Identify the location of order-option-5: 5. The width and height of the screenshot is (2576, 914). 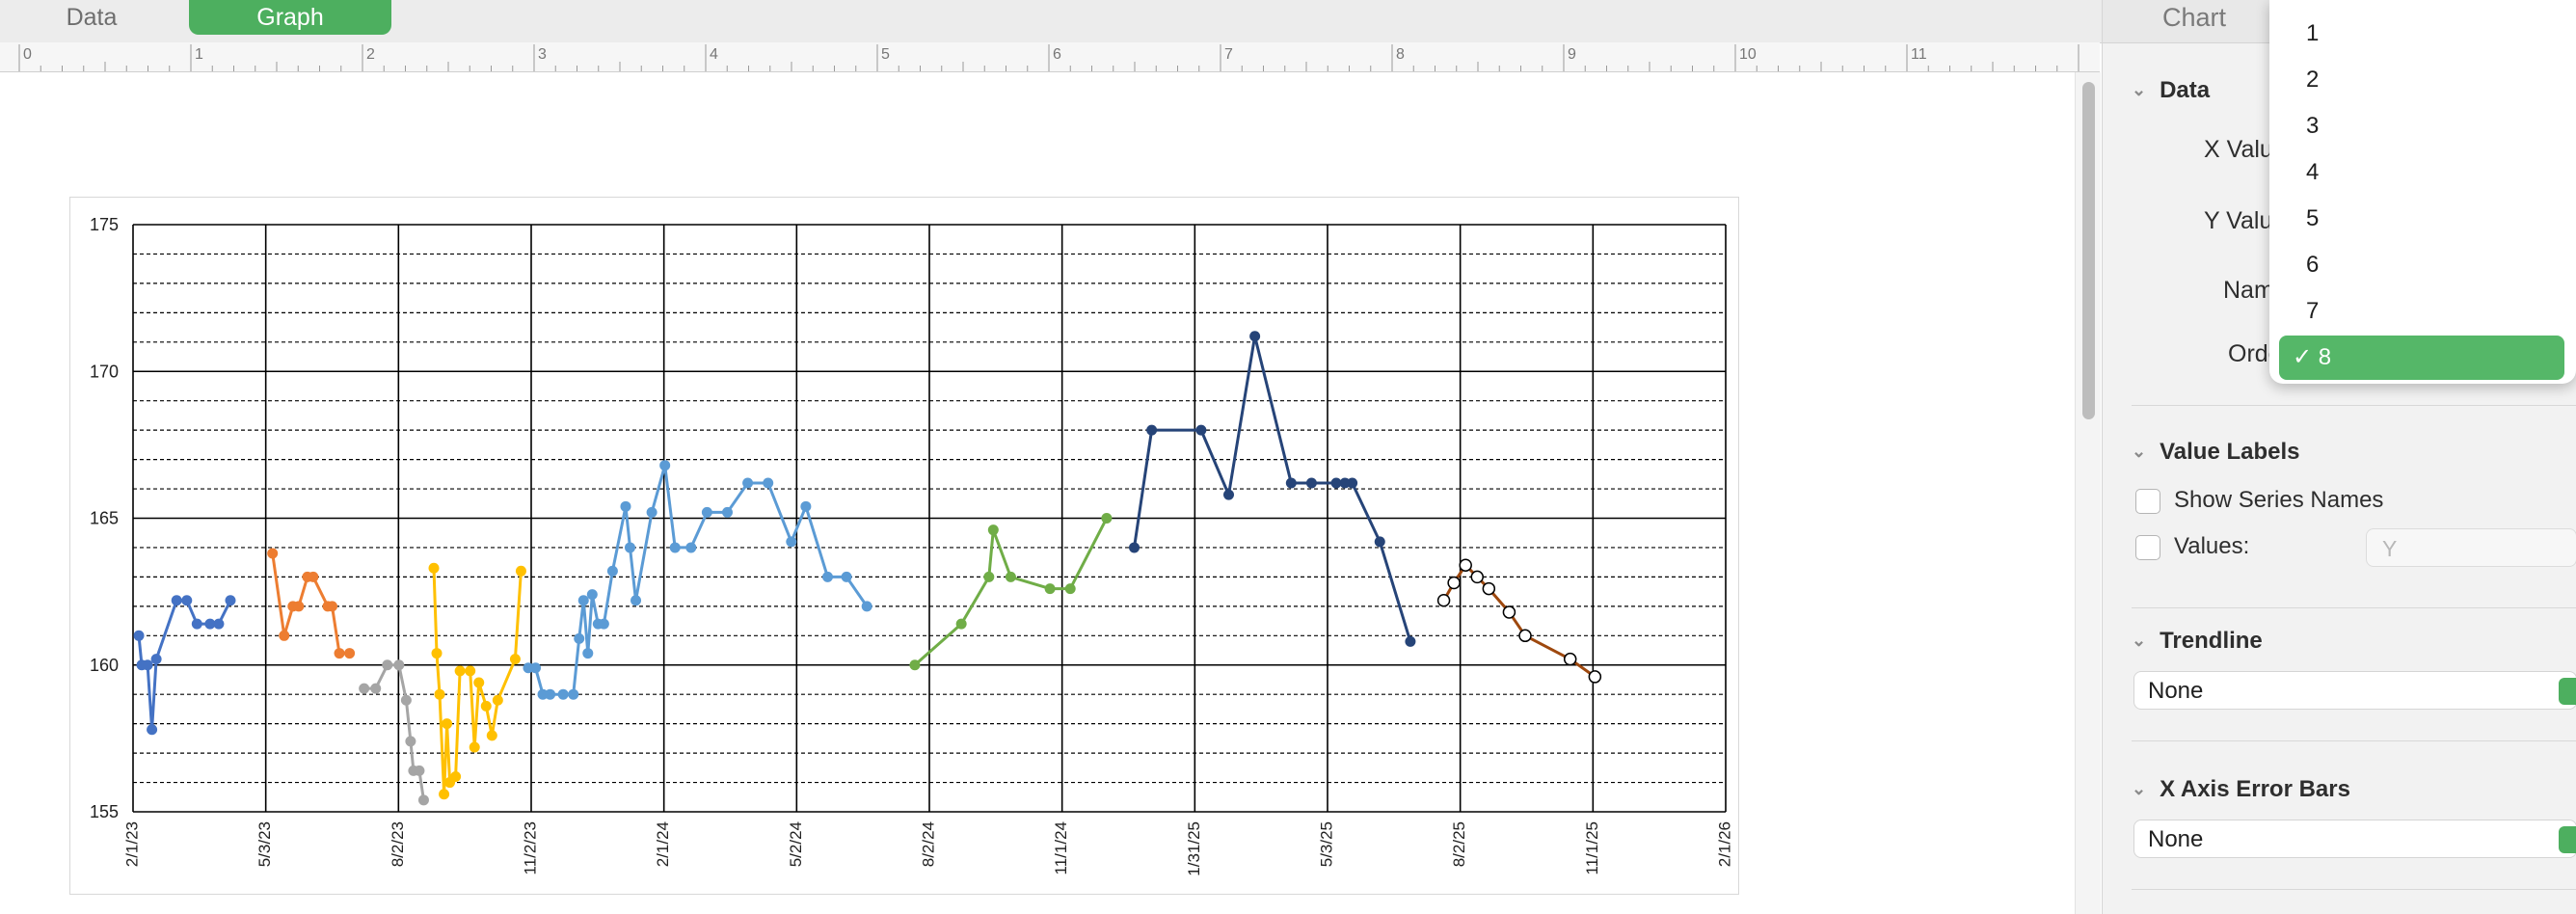
(2313, 218).